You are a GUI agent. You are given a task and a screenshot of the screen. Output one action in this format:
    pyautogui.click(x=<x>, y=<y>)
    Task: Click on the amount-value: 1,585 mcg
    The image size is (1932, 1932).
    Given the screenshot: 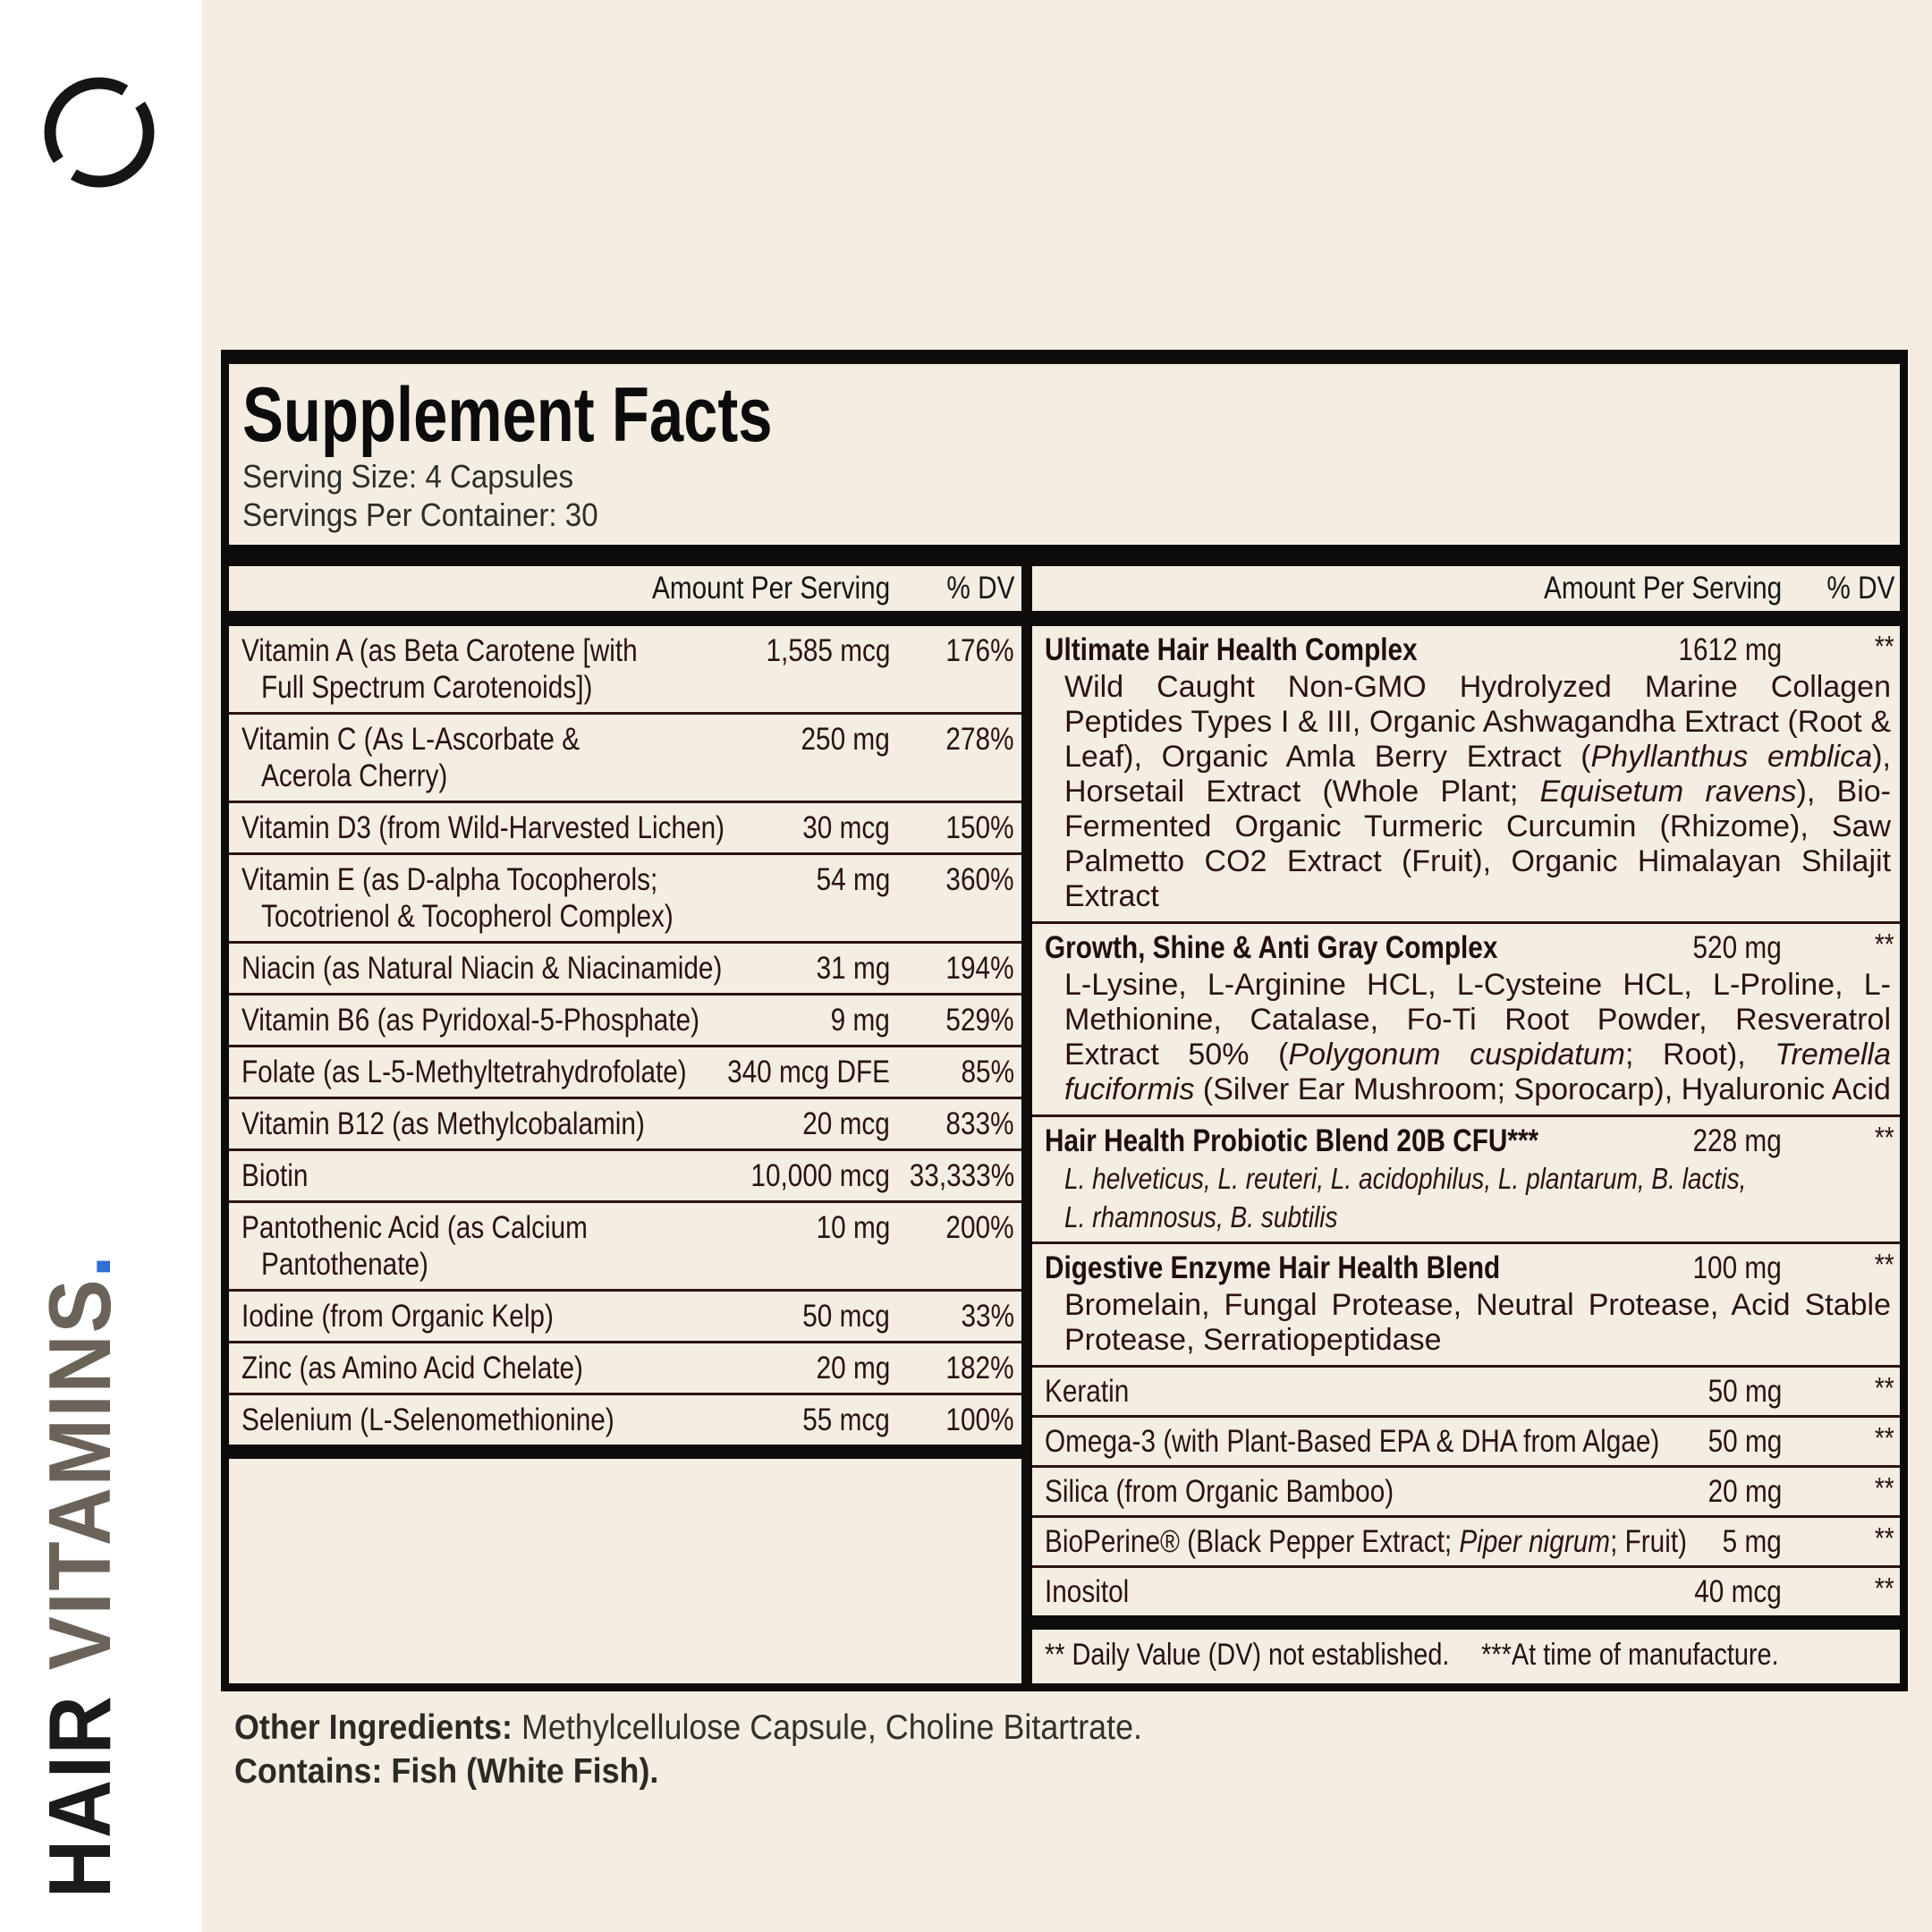 What is the action you would take?
    pyautogui.click(x=828, y=650)
    